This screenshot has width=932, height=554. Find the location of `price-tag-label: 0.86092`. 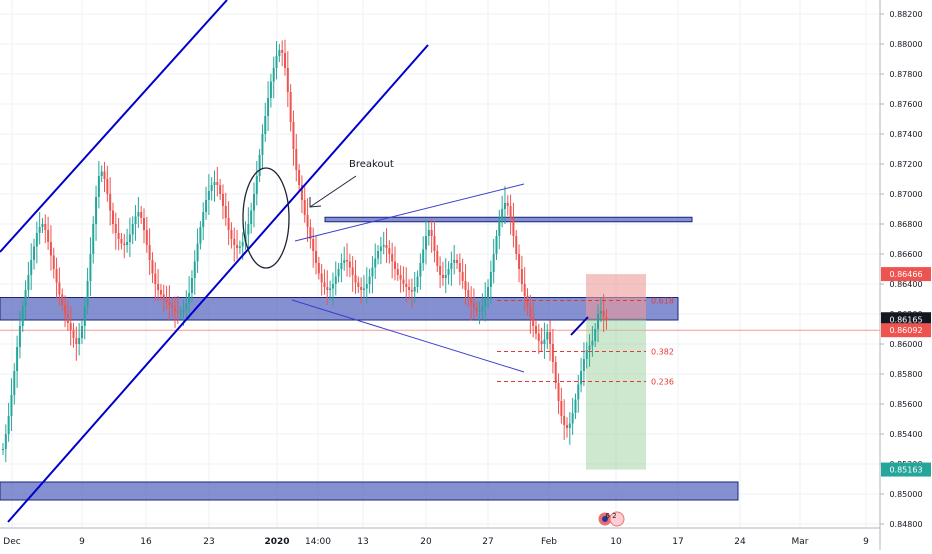

price-tag-label: 0.86092 is located at coordinates (905, 330).